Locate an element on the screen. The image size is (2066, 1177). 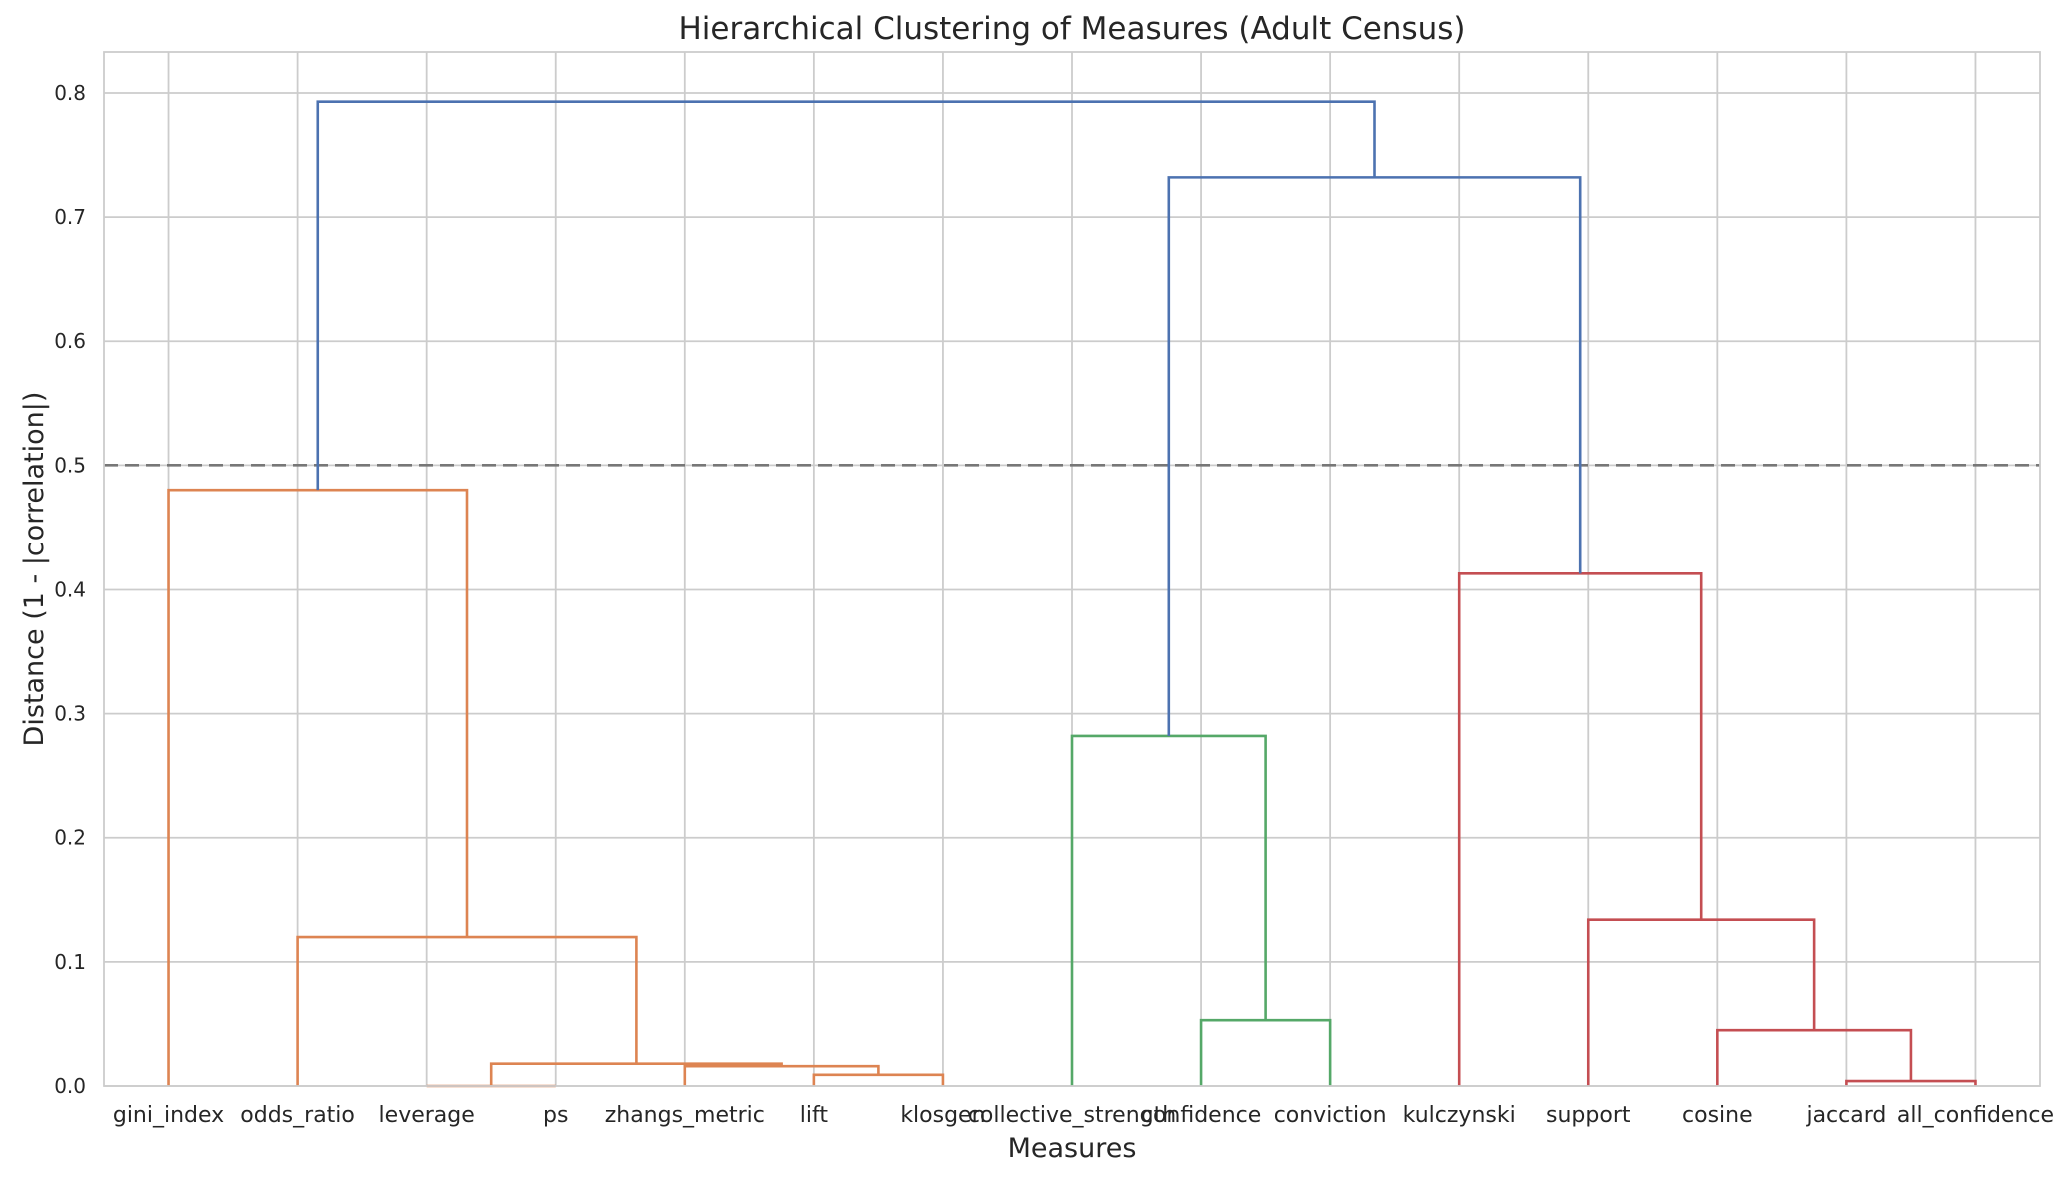
y-tick-label: 0.0 is located at coordinates (70, 1086).